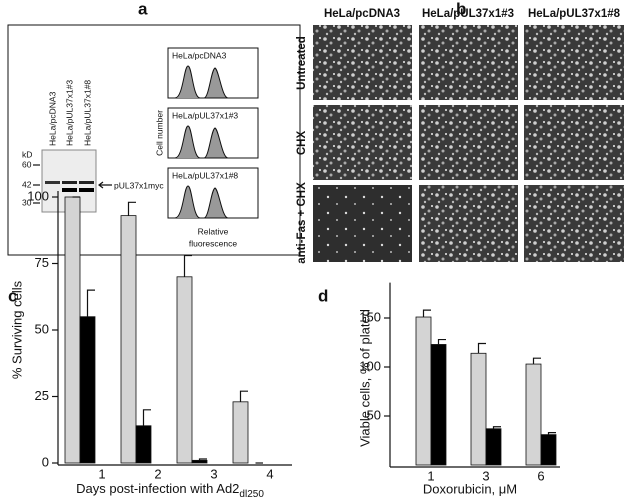  I want to click on x-axis-label-main: Days post-infection with Ad2, so click(157, 488).